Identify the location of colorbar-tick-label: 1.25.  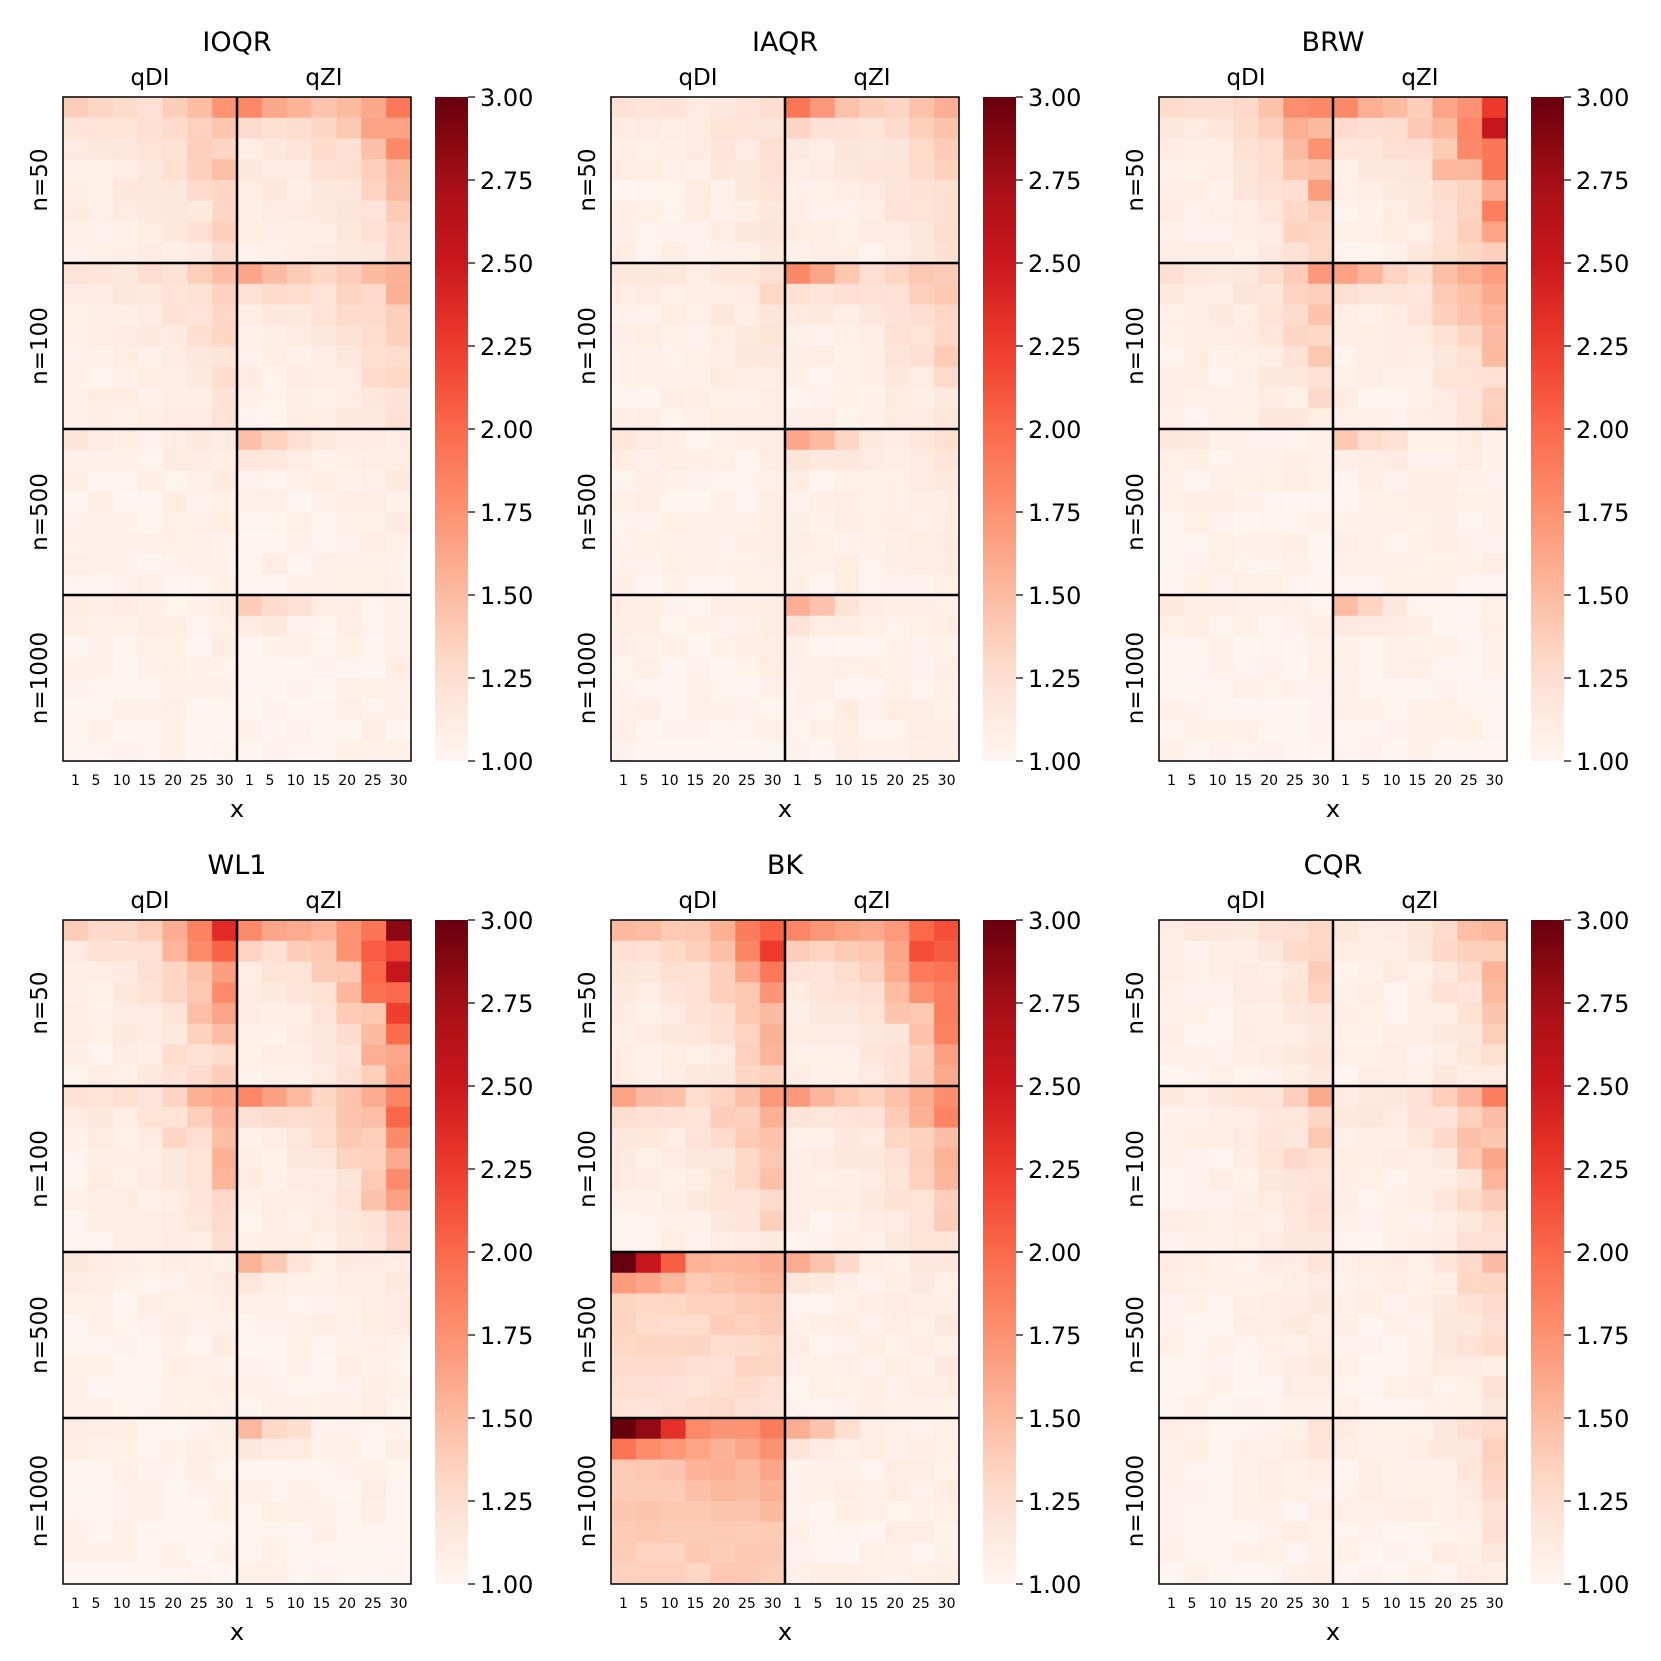
(1054, 1502).